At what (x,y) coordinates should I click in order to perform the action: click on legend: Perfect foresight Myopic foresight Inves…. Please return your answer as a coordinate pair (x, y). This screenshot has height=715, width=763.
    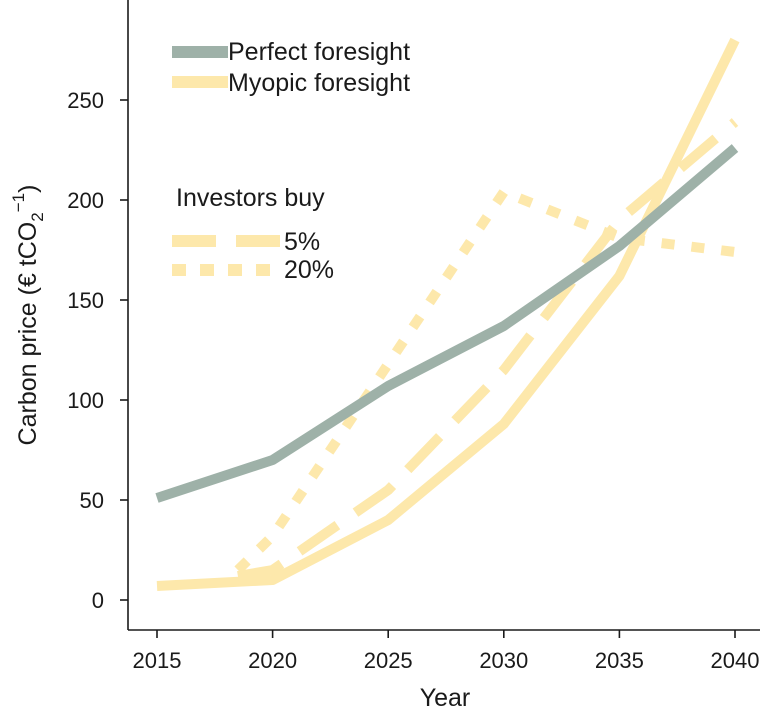
    Looking at the image, I should click on (291, 161).